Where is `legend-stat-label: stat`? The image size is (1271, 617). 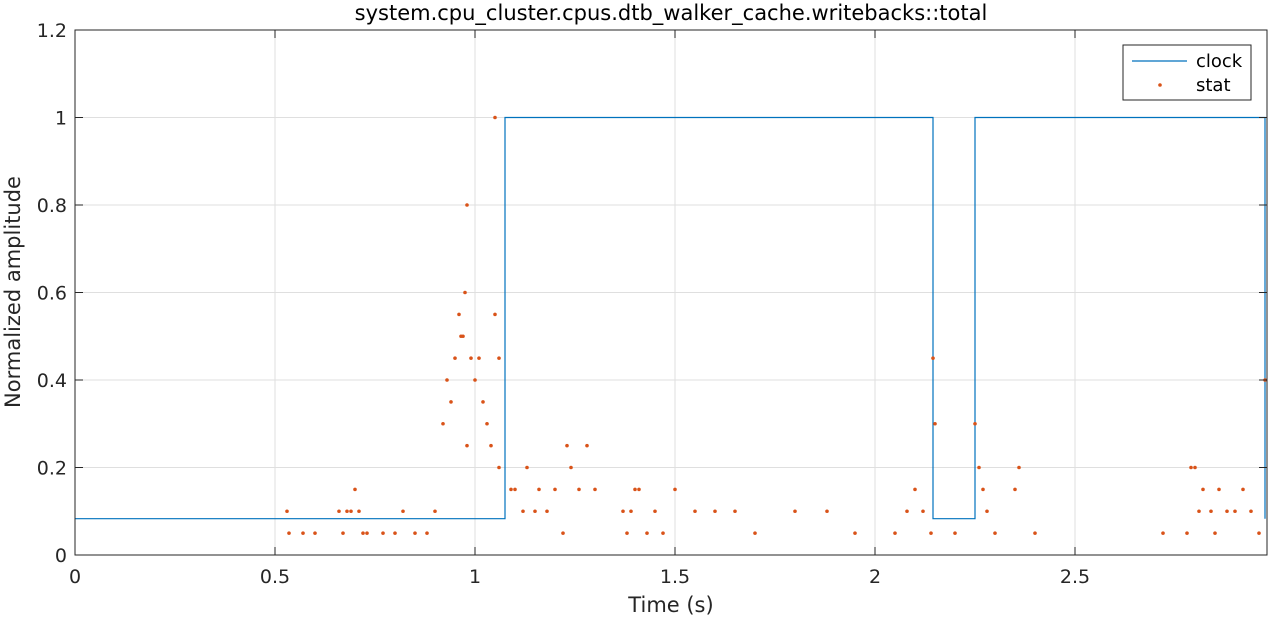 legend-stat-label: stat is located at coordinates (1213, 85).